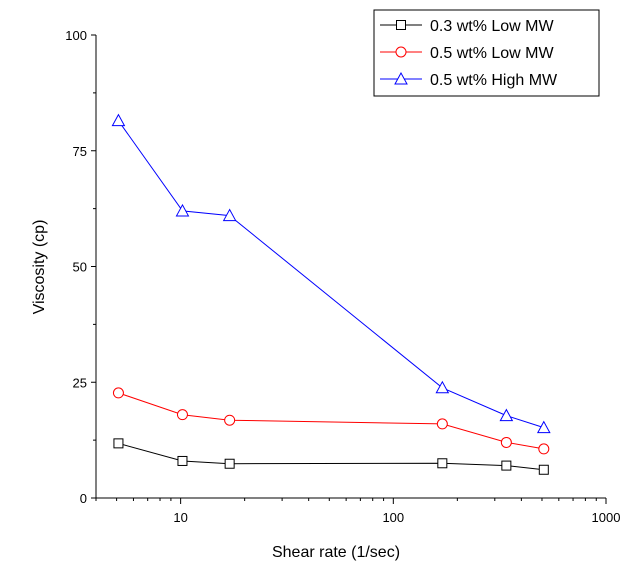 The width and height of the screenshot is (631, 568). What do you see at coordinates (180, 517) in the screenshot?
I see `x-tick-label: 10` at bounding box center [180, 517].